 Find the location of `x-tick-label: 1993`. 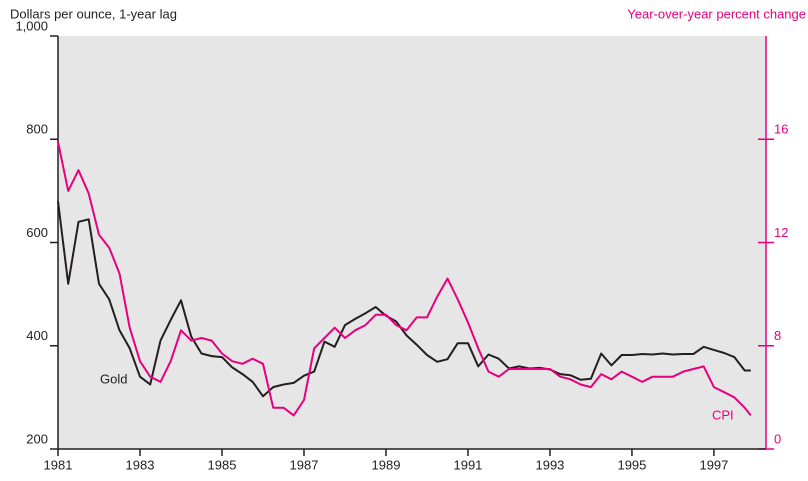

x-tick-label: 1993 is located at coordinates (549, 464).